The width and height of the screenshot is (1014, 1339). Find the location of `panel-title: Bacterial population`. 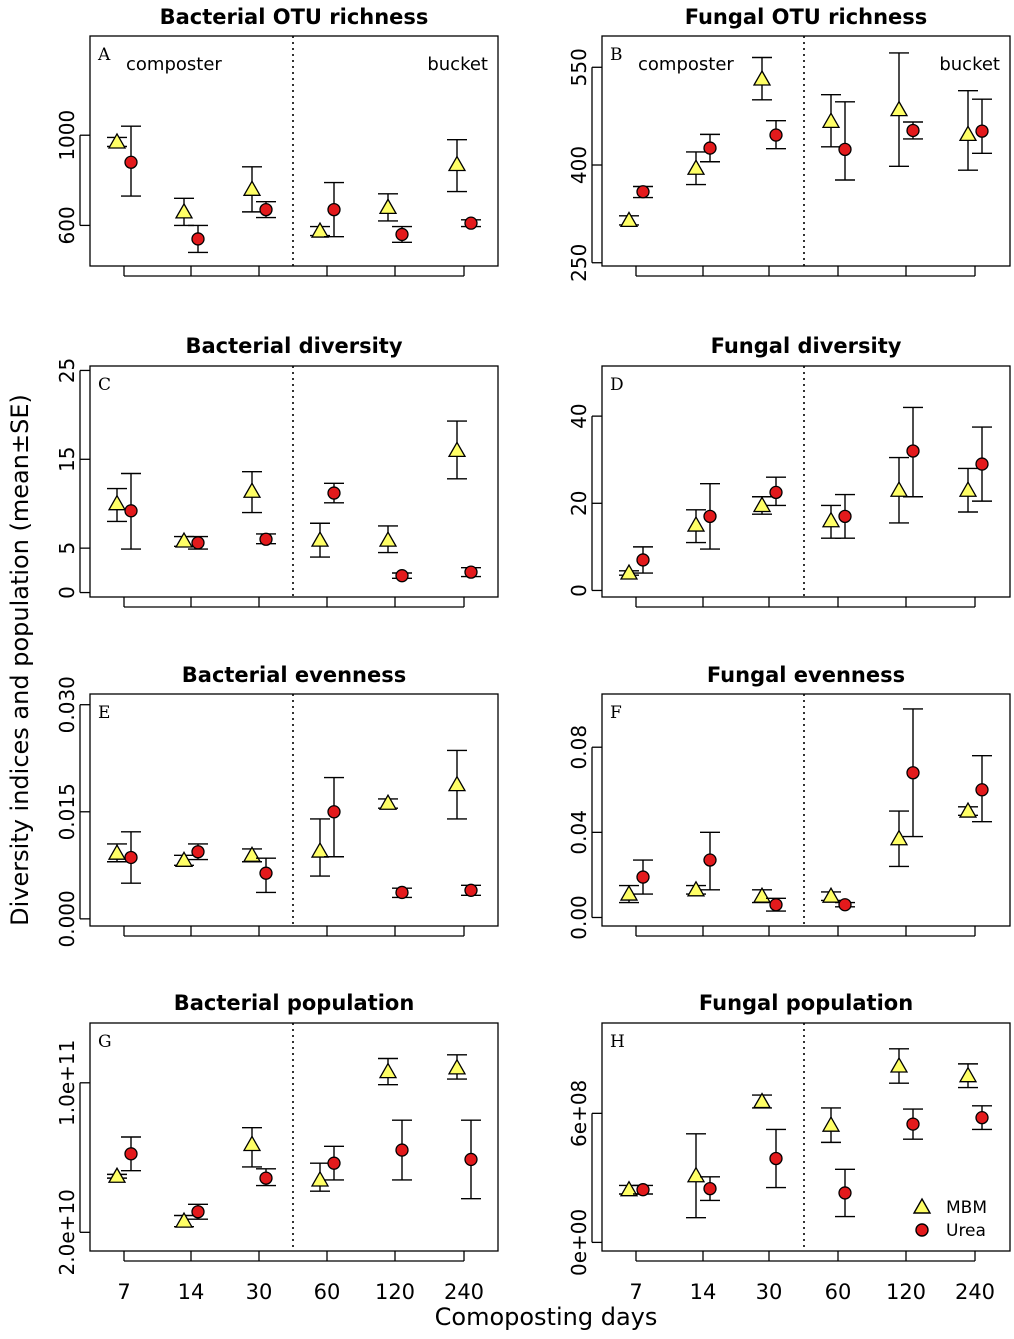

panel-title: Bacterial population is located at coordinates (294, 1003).